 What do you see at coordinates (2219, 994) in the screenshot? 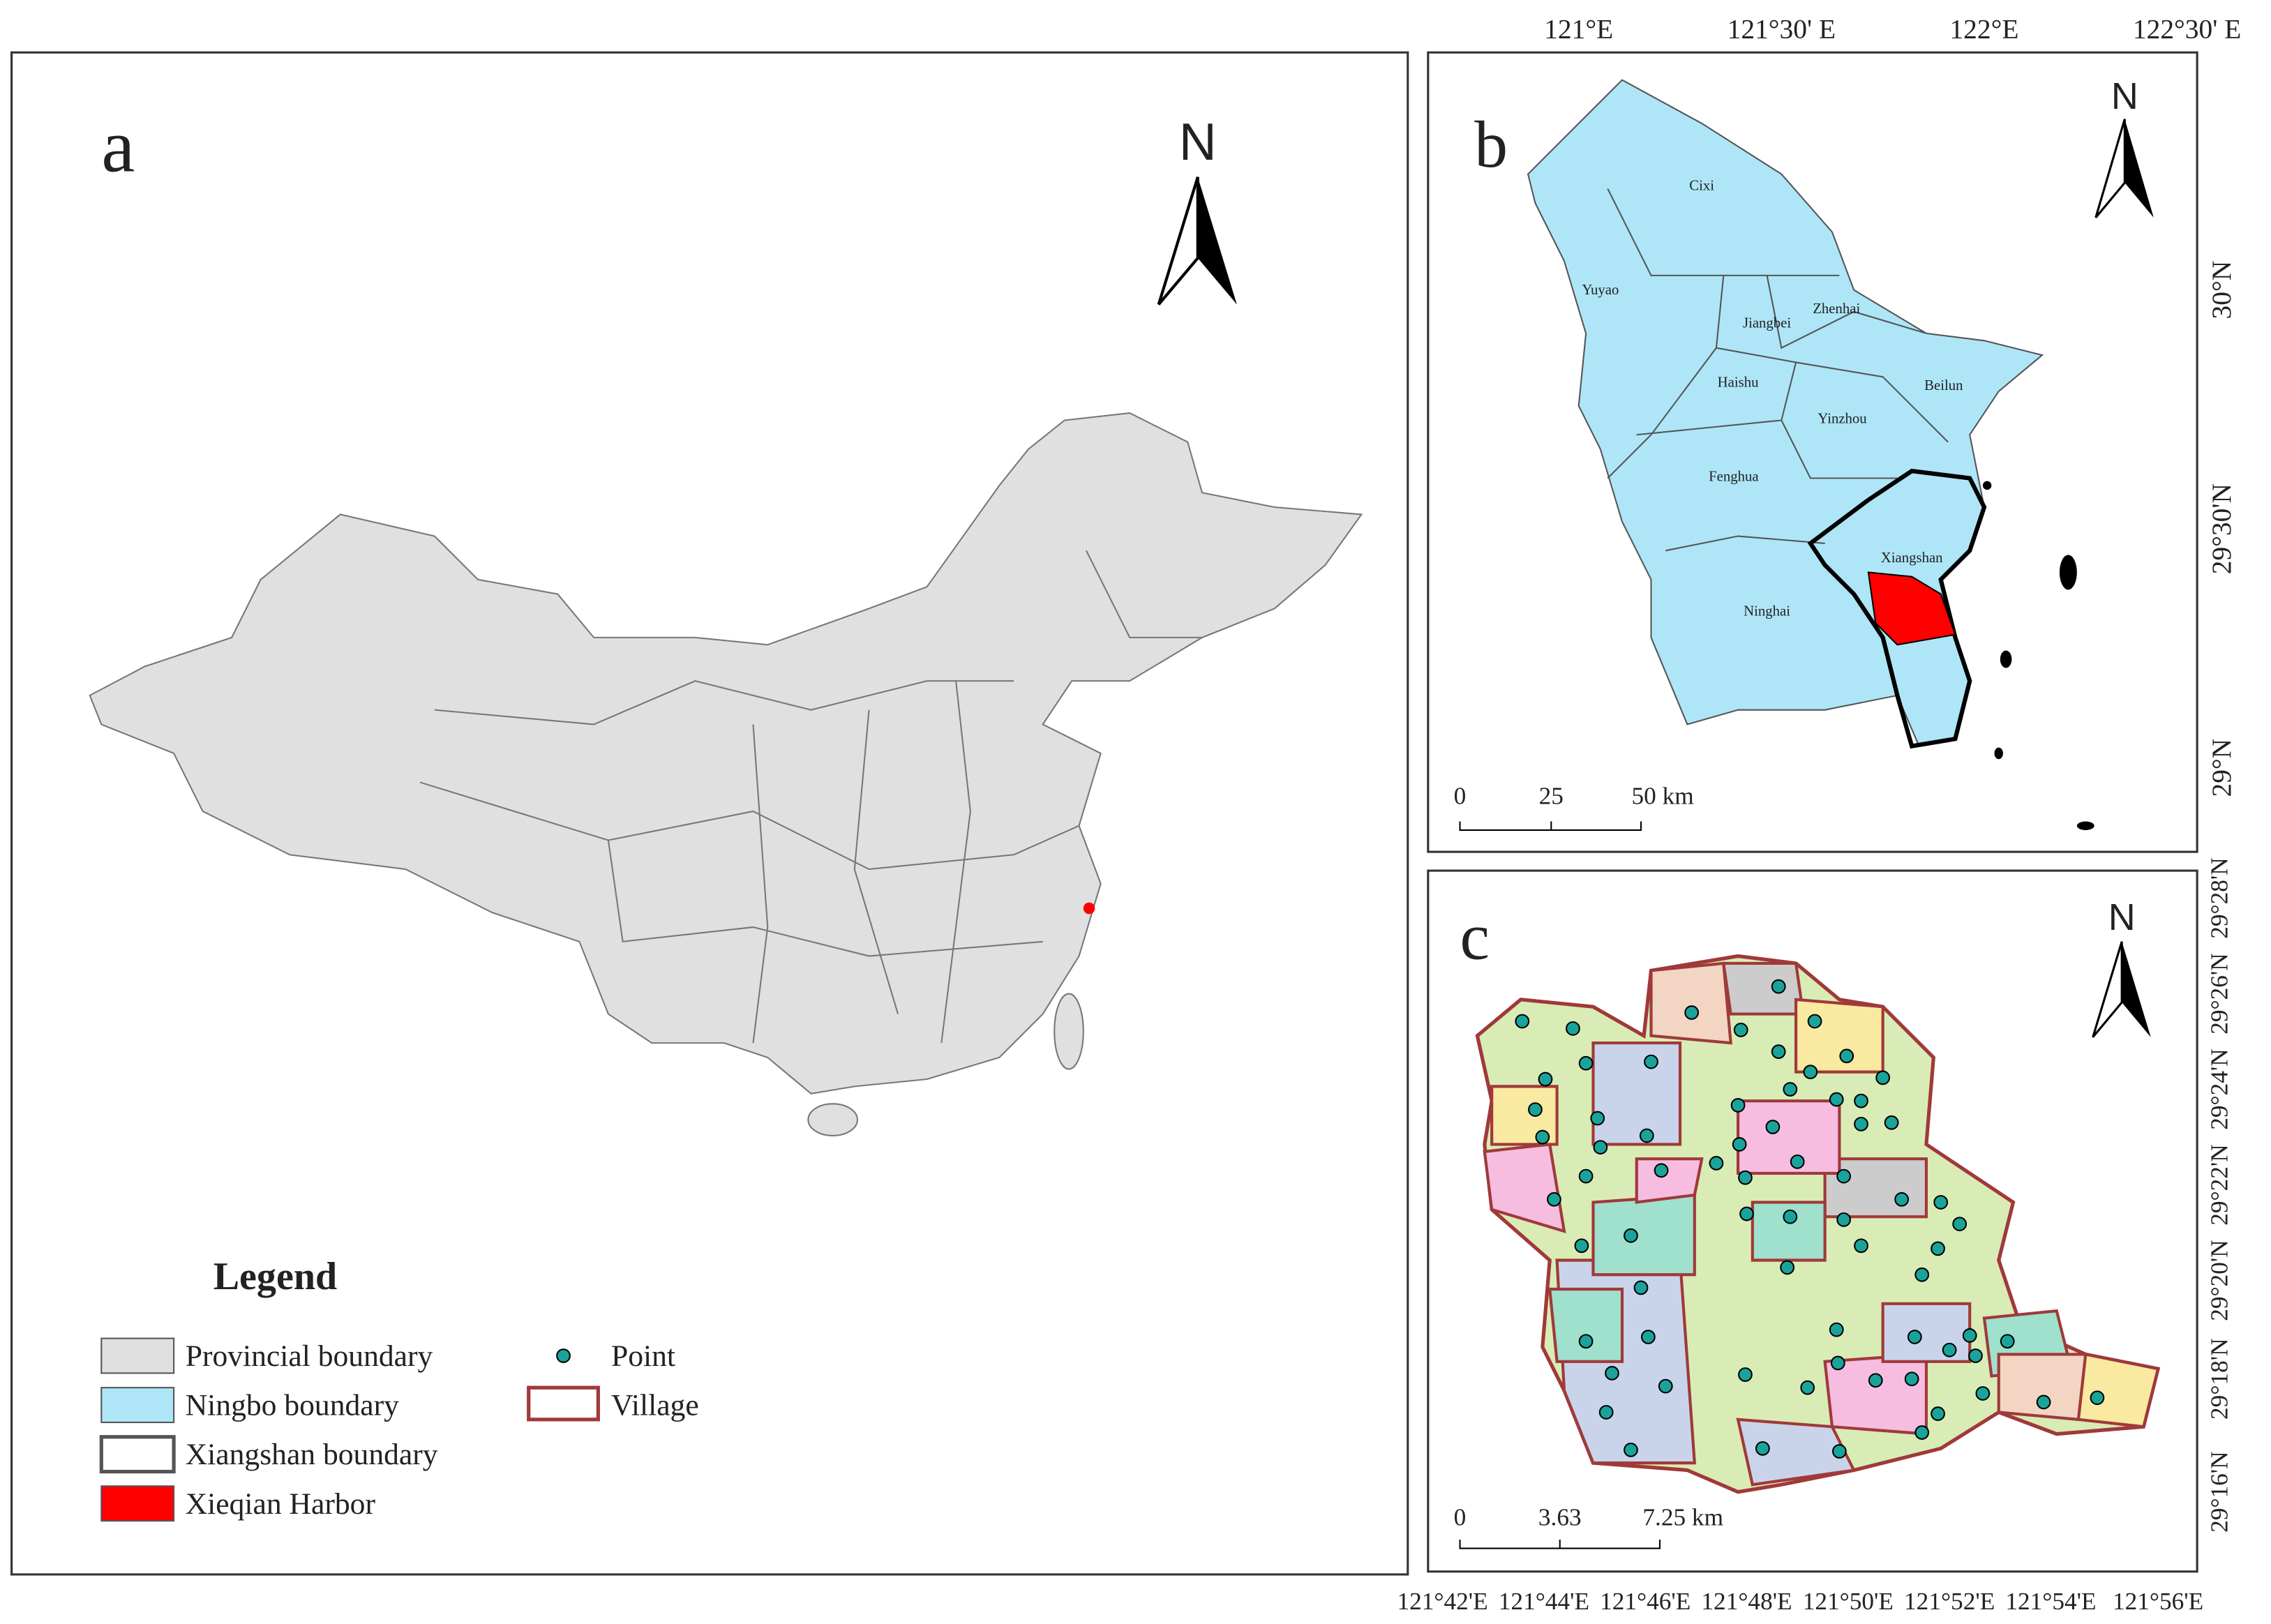
I see `y-coordinate-label: 29°26'N` at bounding box center [2219, 994].